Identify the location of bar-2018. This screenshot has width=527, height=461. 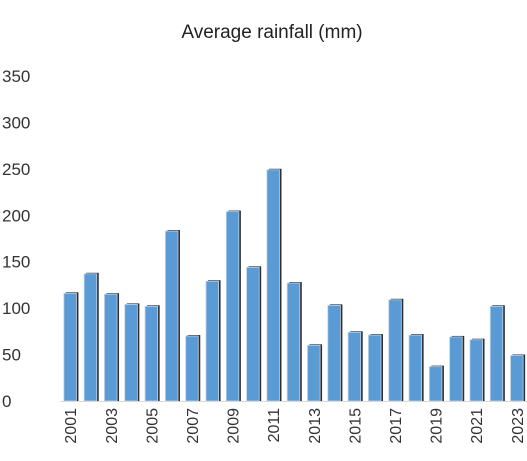
(415, 368).